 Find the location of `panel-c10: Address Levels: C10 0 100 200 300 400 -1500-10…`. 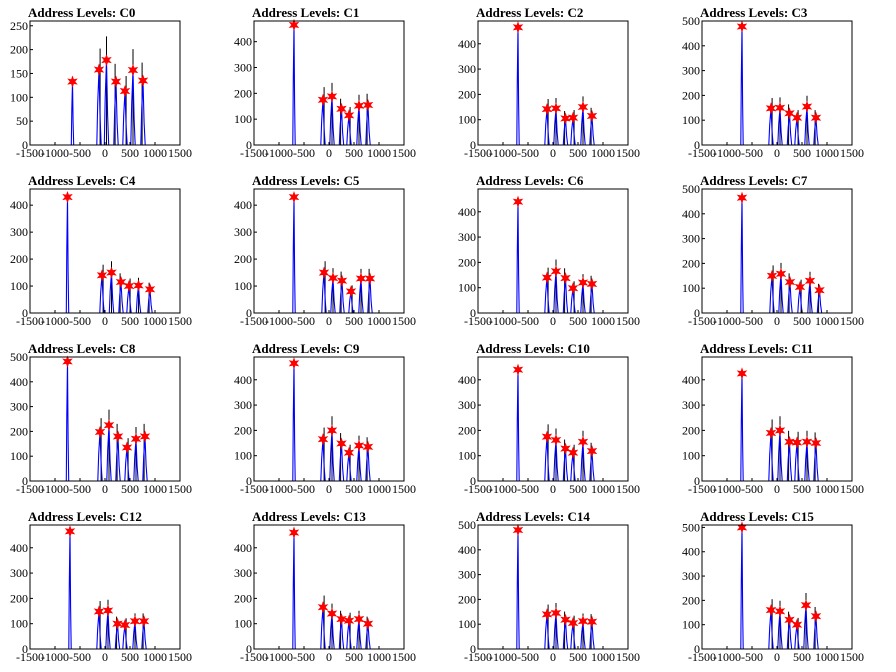

panel-c10: Address Levels: C10 0 100 200 300 400 -1500-10… is located at coordinates (549, 418).